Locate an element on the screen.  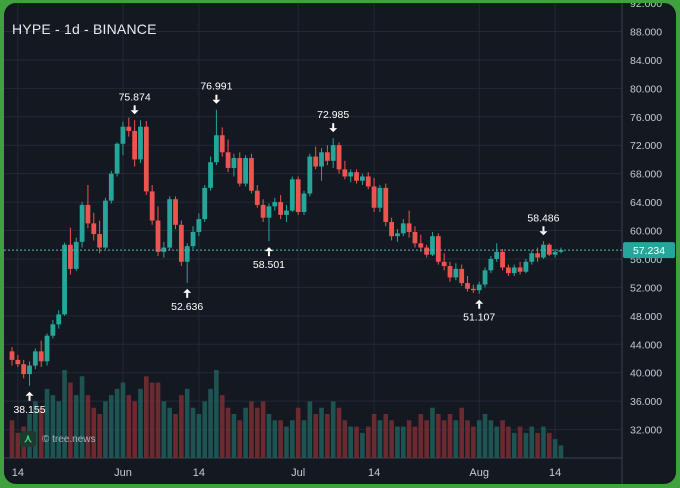
y-tick-label: 36.000 is located at coordinates (646, 402).